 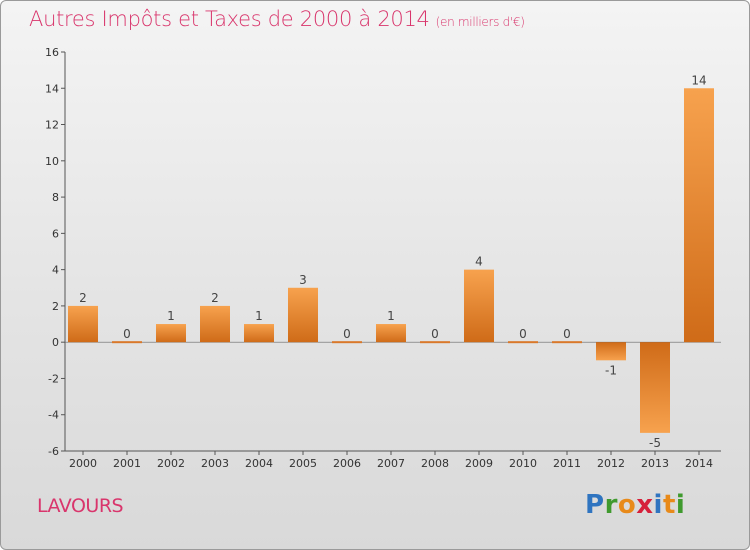 What do you see at coordinates (523, 334) in the screenshot?
I see `data-label-2010: 0` at bounding box center [523, 334].